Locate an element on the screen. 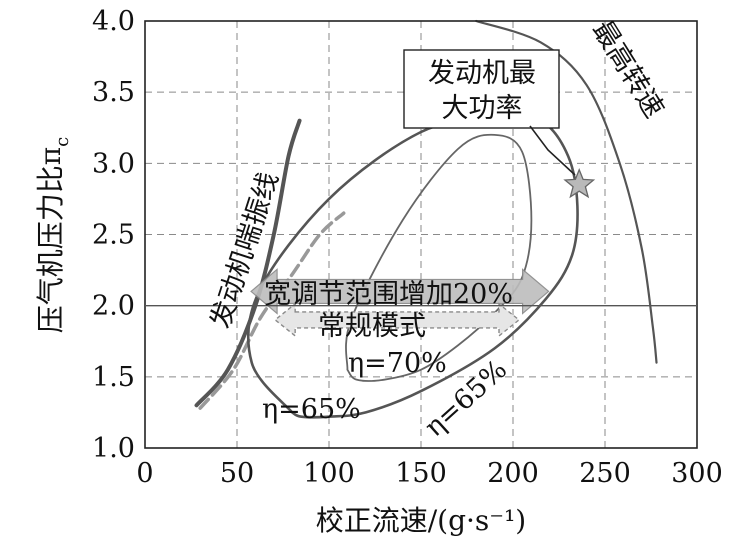  normal-mode-arrow is located at coordinates (397, 320).